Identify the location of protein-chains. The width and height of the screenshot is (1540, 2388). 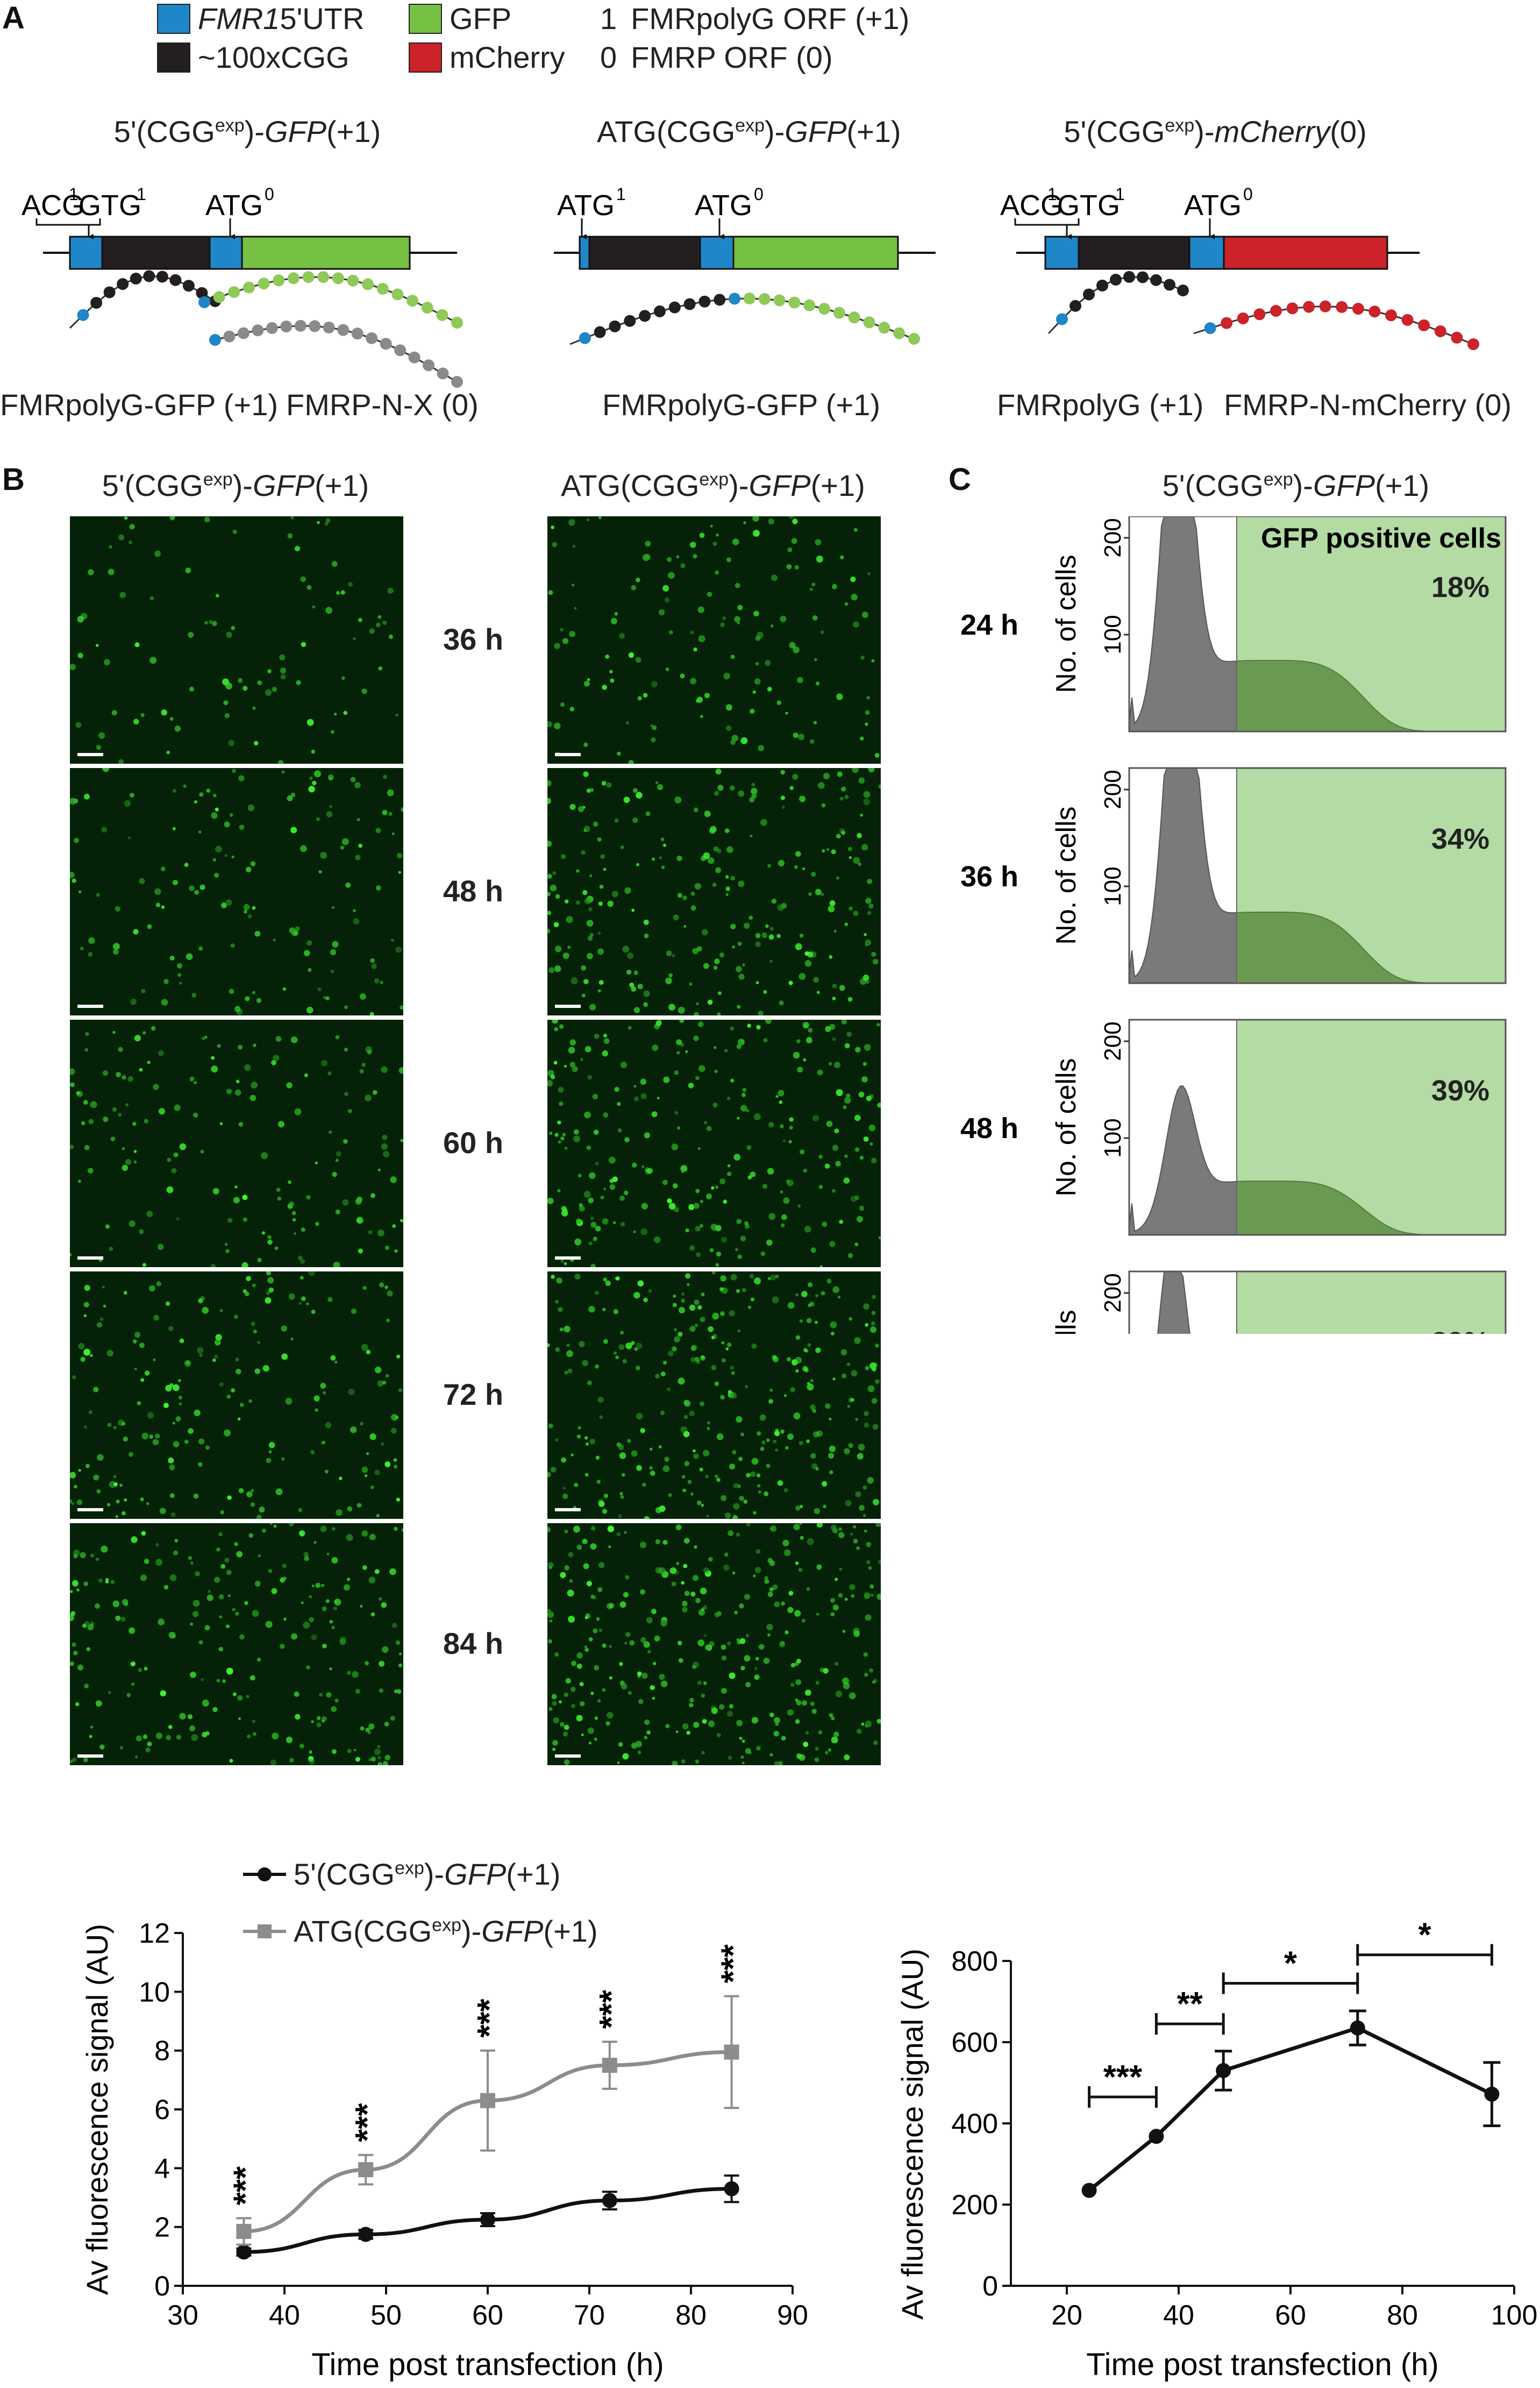
(774, 329).